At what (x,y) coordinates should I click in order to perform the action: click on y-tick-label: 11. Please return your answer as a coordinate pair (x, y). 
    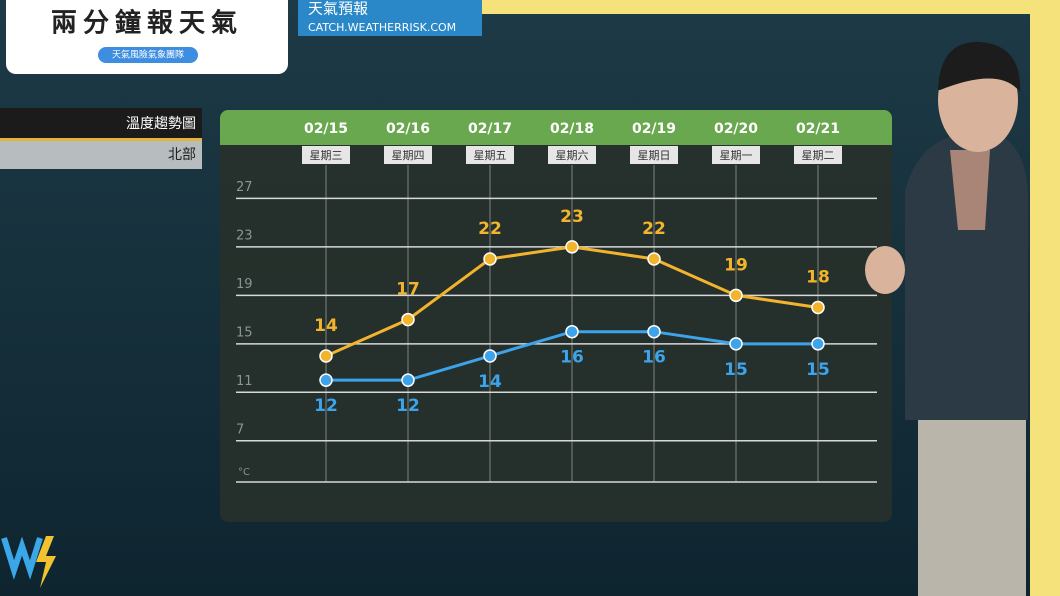
    Looking at the image, I should click on (244, 381).